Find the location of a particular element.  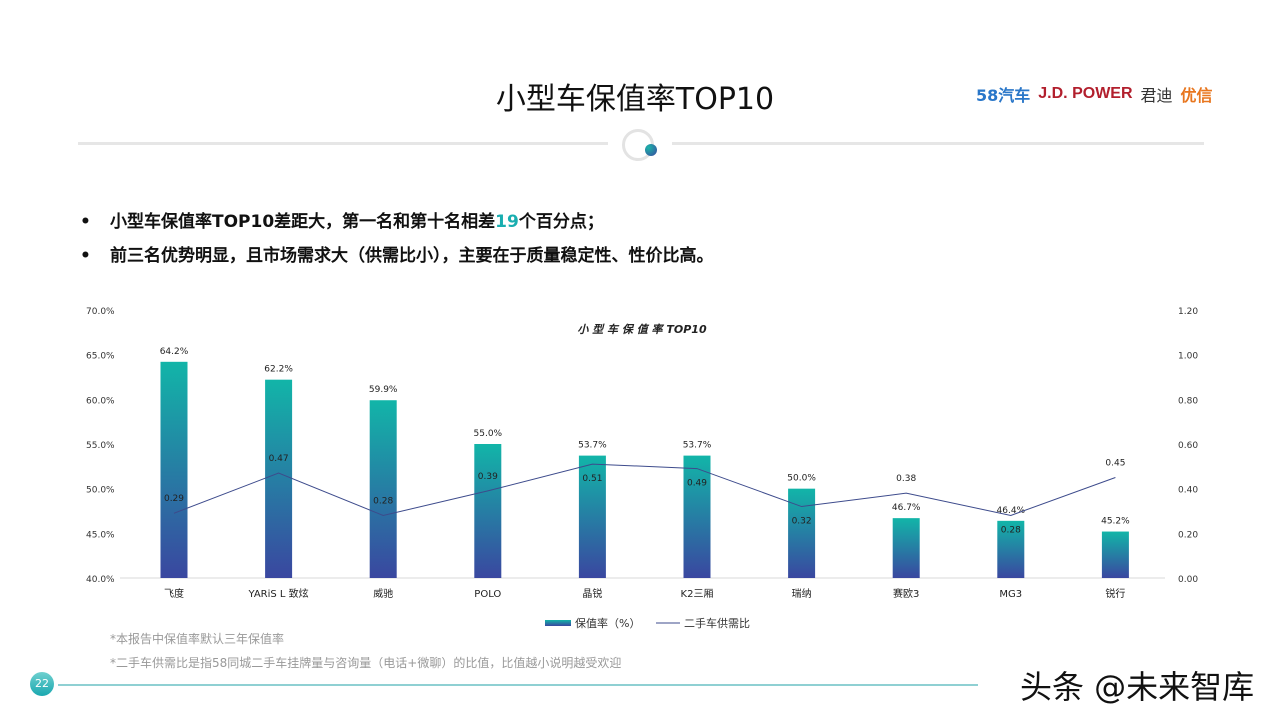

category-label: 晶锐 is located at coordinates (592, 593).